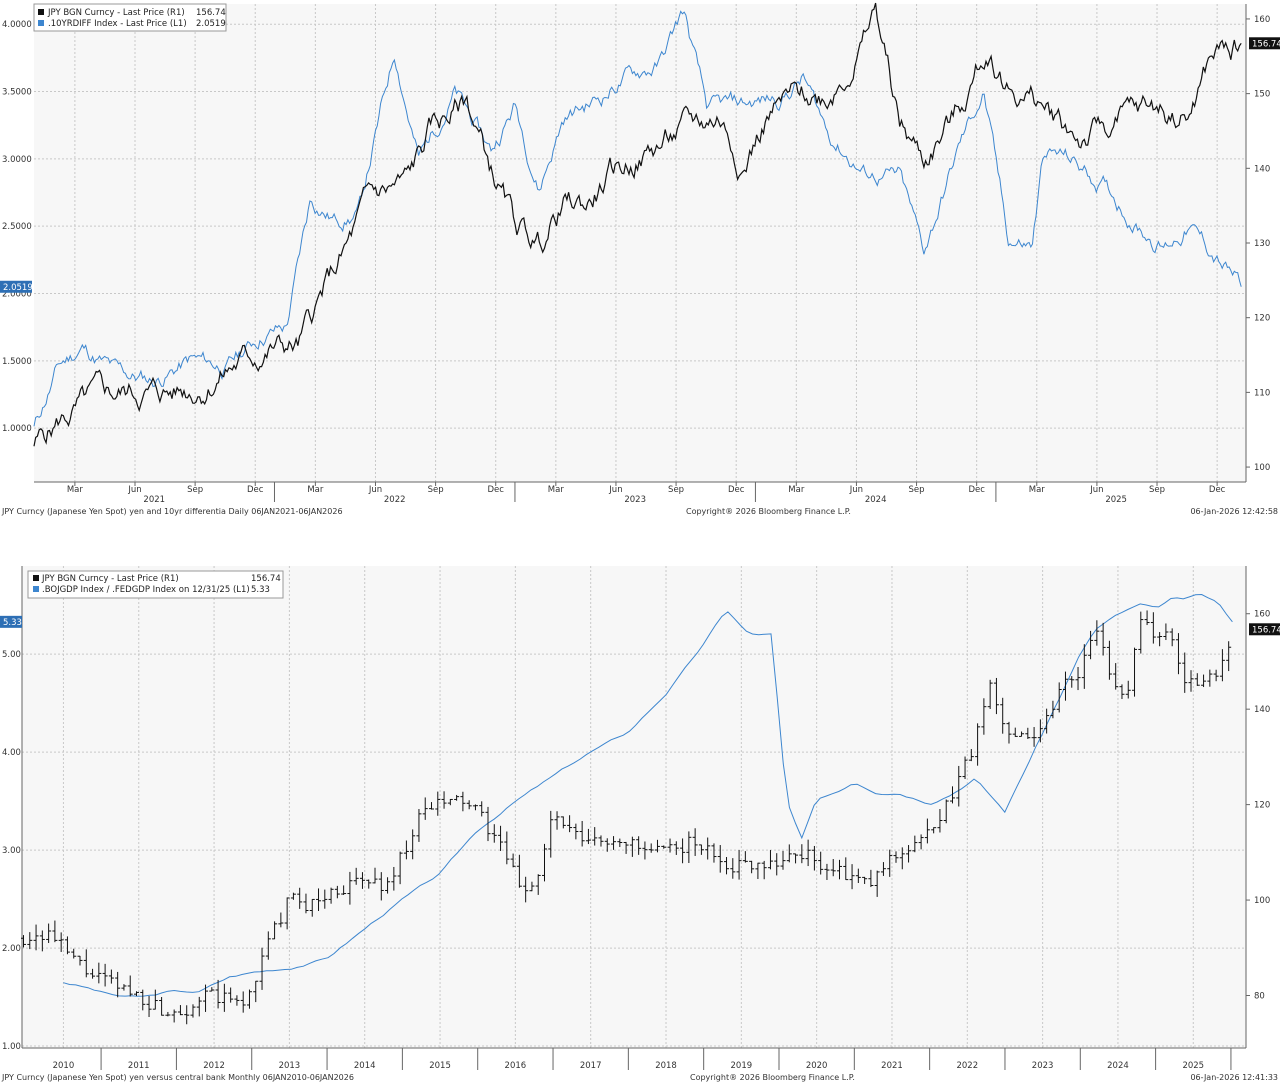  I want to click on top-right-tick-label: 150, so click(1262, 95).